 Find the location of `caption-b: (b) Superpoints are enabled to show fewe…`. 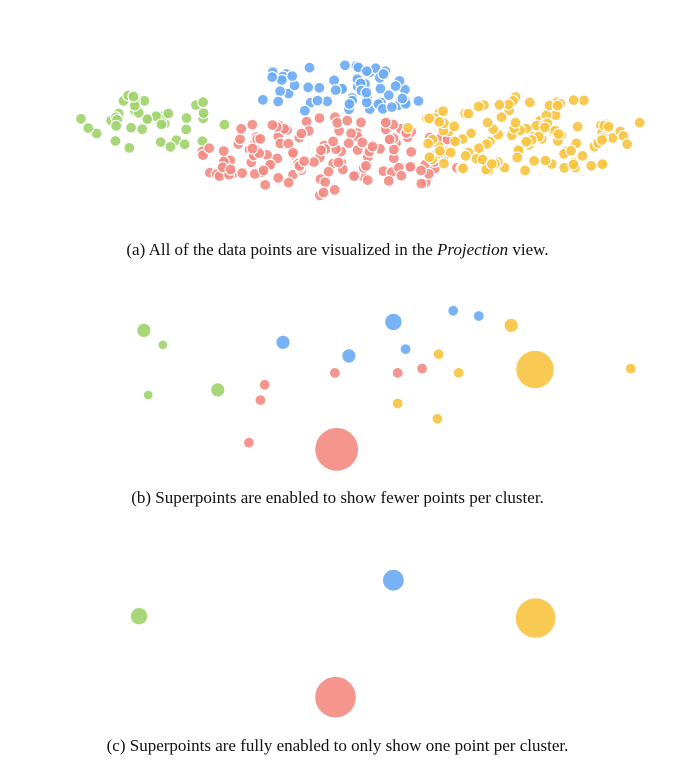

caption-b: (b) Superpoints are enabled to show fewe… is located at coordinates (337, 497).